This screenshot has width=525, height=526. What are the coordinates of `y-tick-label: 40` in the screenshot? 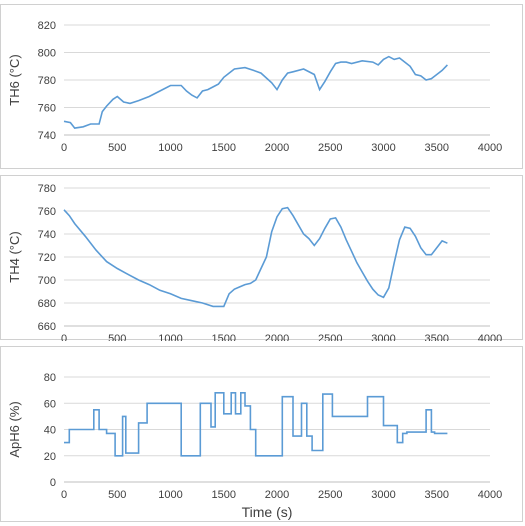 It's located at (50, 431).